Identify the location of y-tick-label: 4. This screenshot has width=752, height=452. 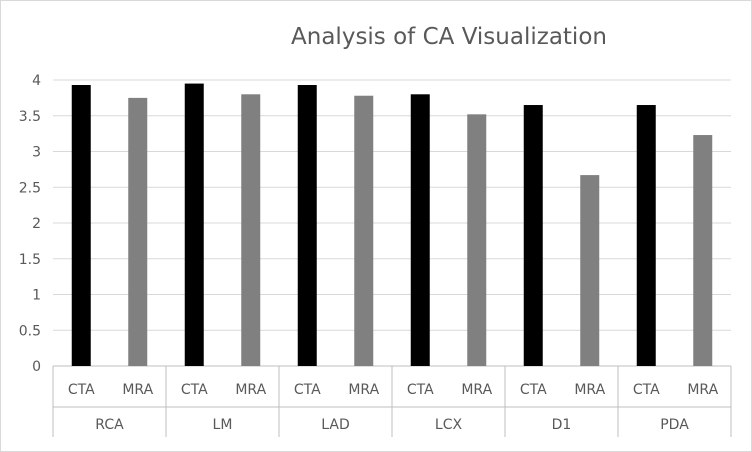
(36, 81).